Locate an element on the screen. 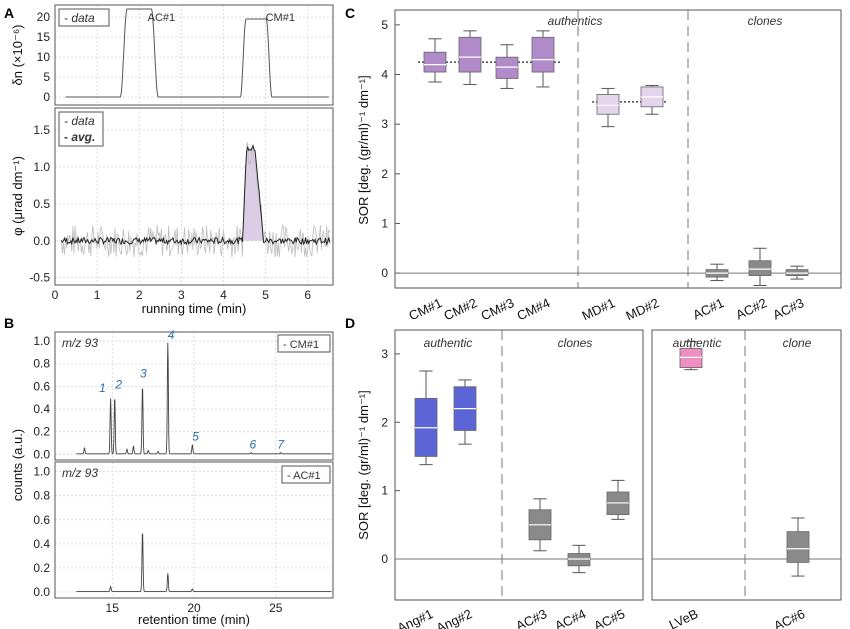 This screenshot has height=629, width=850. panel-b-bottom-grid is located at coordinates (194, 530).